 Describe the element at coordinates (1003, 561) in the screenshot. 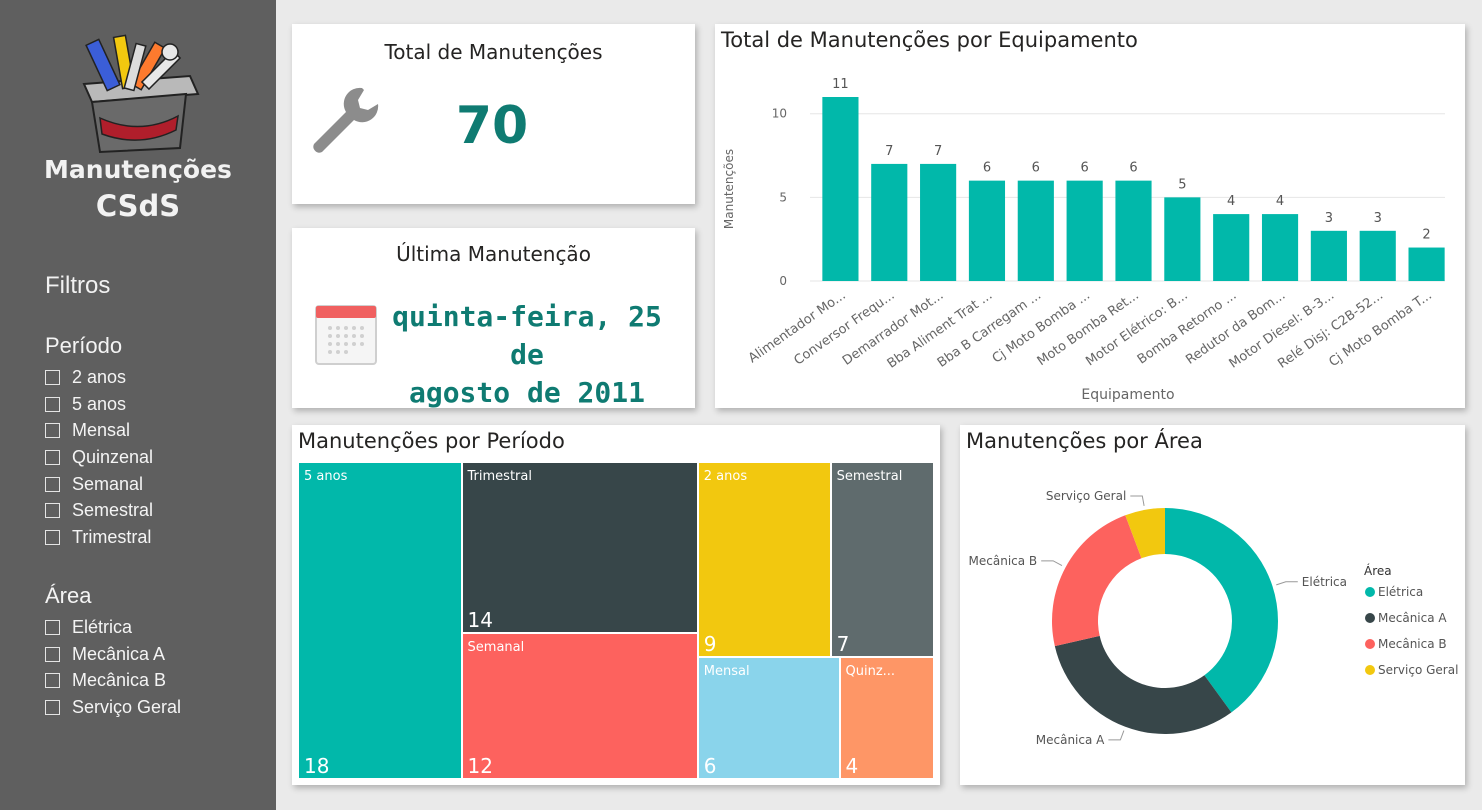

I see `slice-label: Mecânica B` at that location.